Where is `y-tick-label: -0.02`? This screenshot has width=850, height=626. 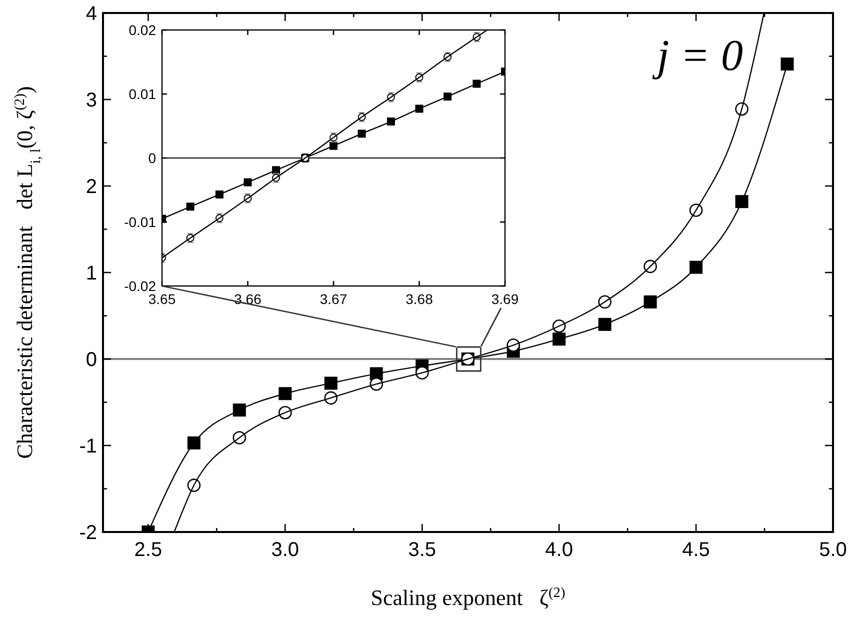
y-tick-label: -0.02 is located at coordinates (140, 286).